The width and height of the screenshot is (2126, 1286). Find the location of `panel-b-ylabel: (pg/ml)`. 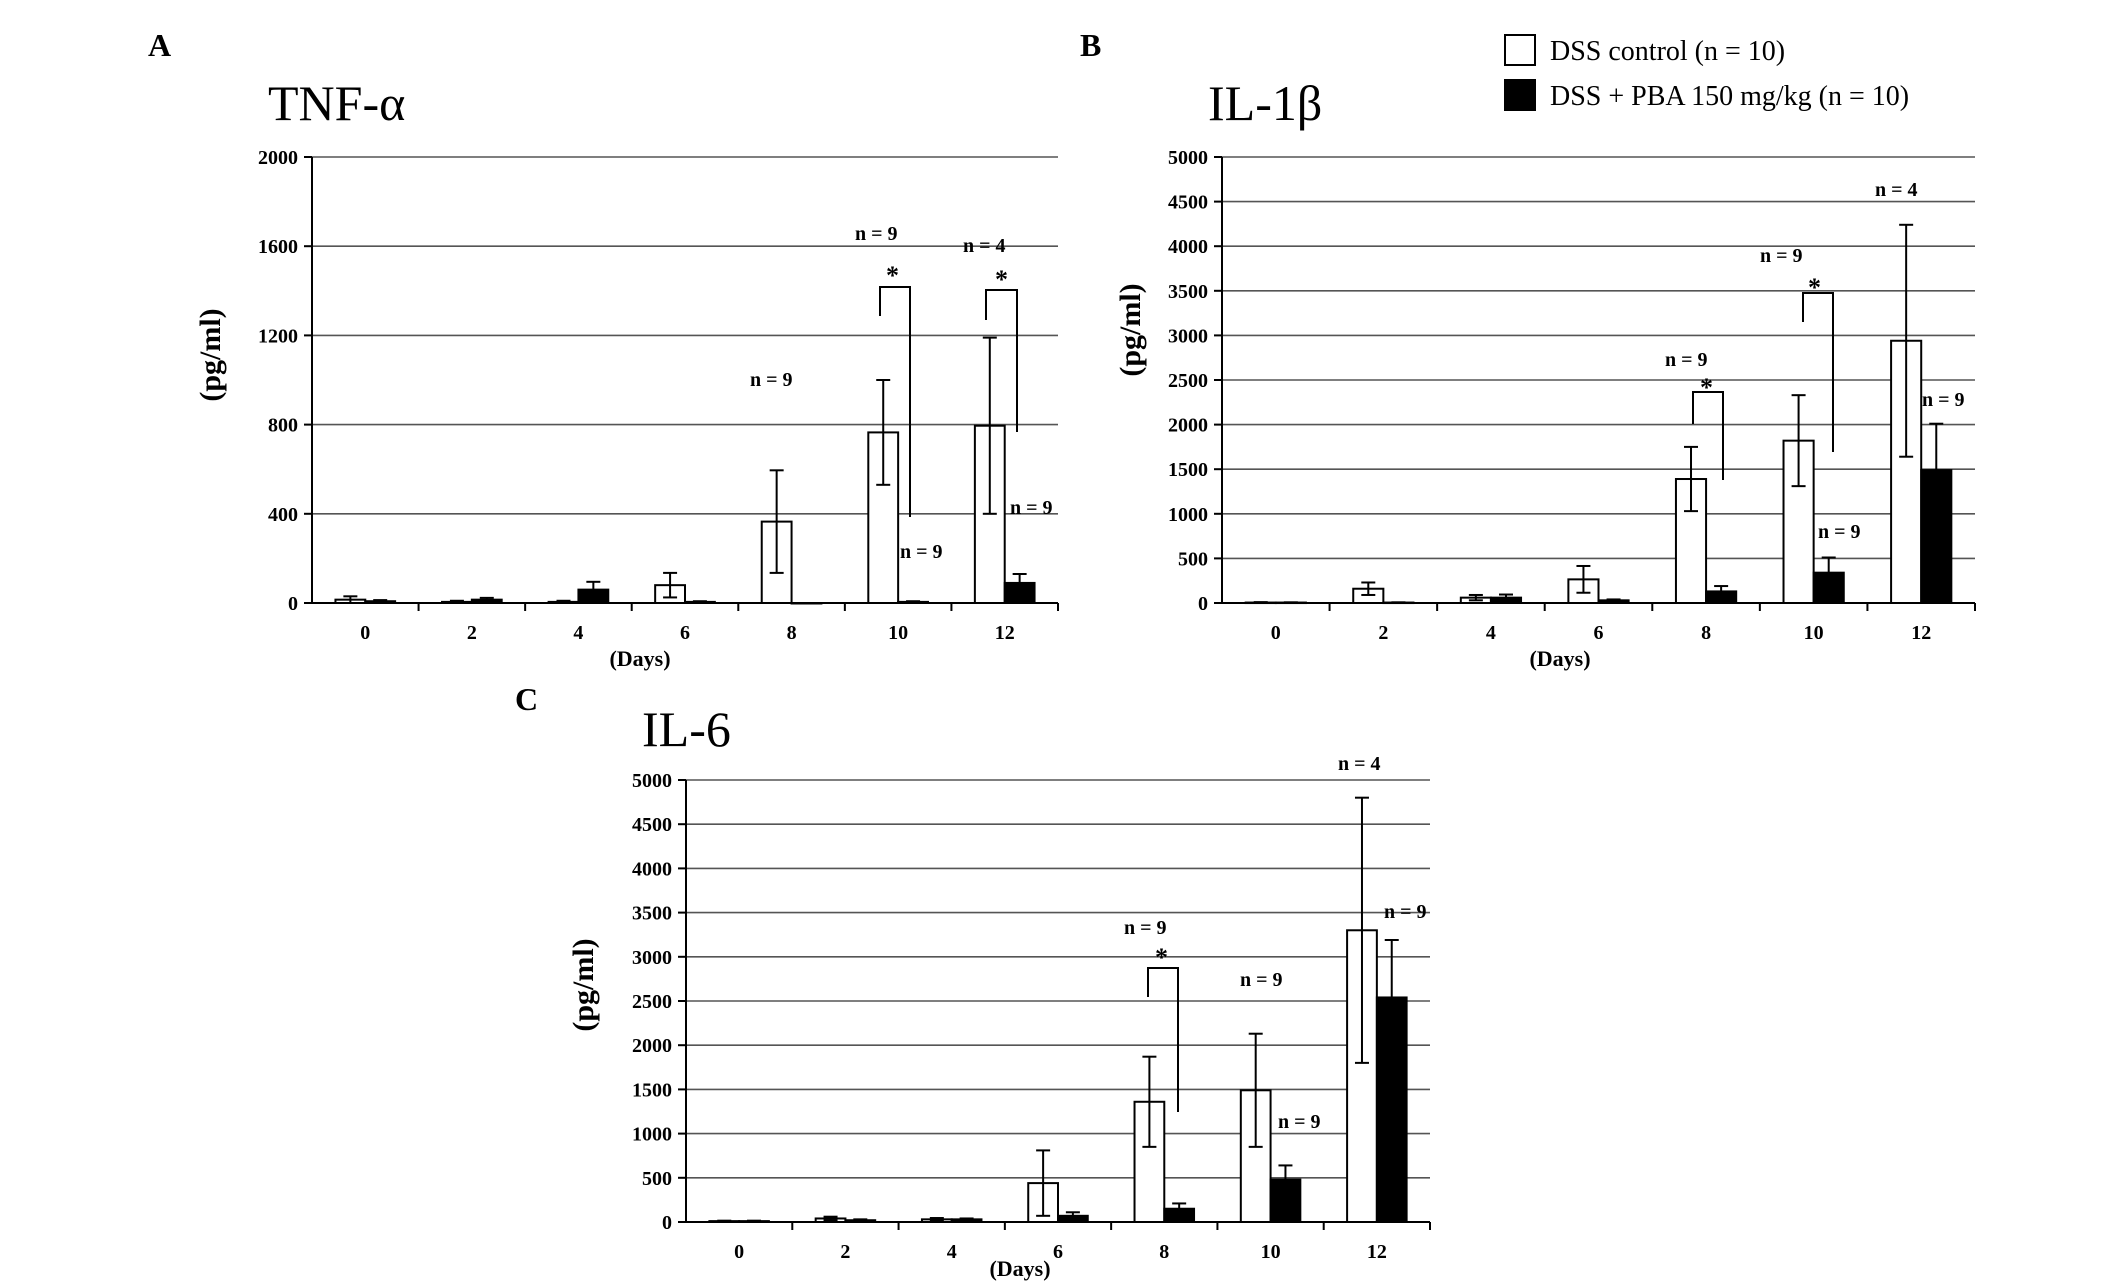

panel-b-ylabel: (pg/ml) is located at coordinates (1130, 329).